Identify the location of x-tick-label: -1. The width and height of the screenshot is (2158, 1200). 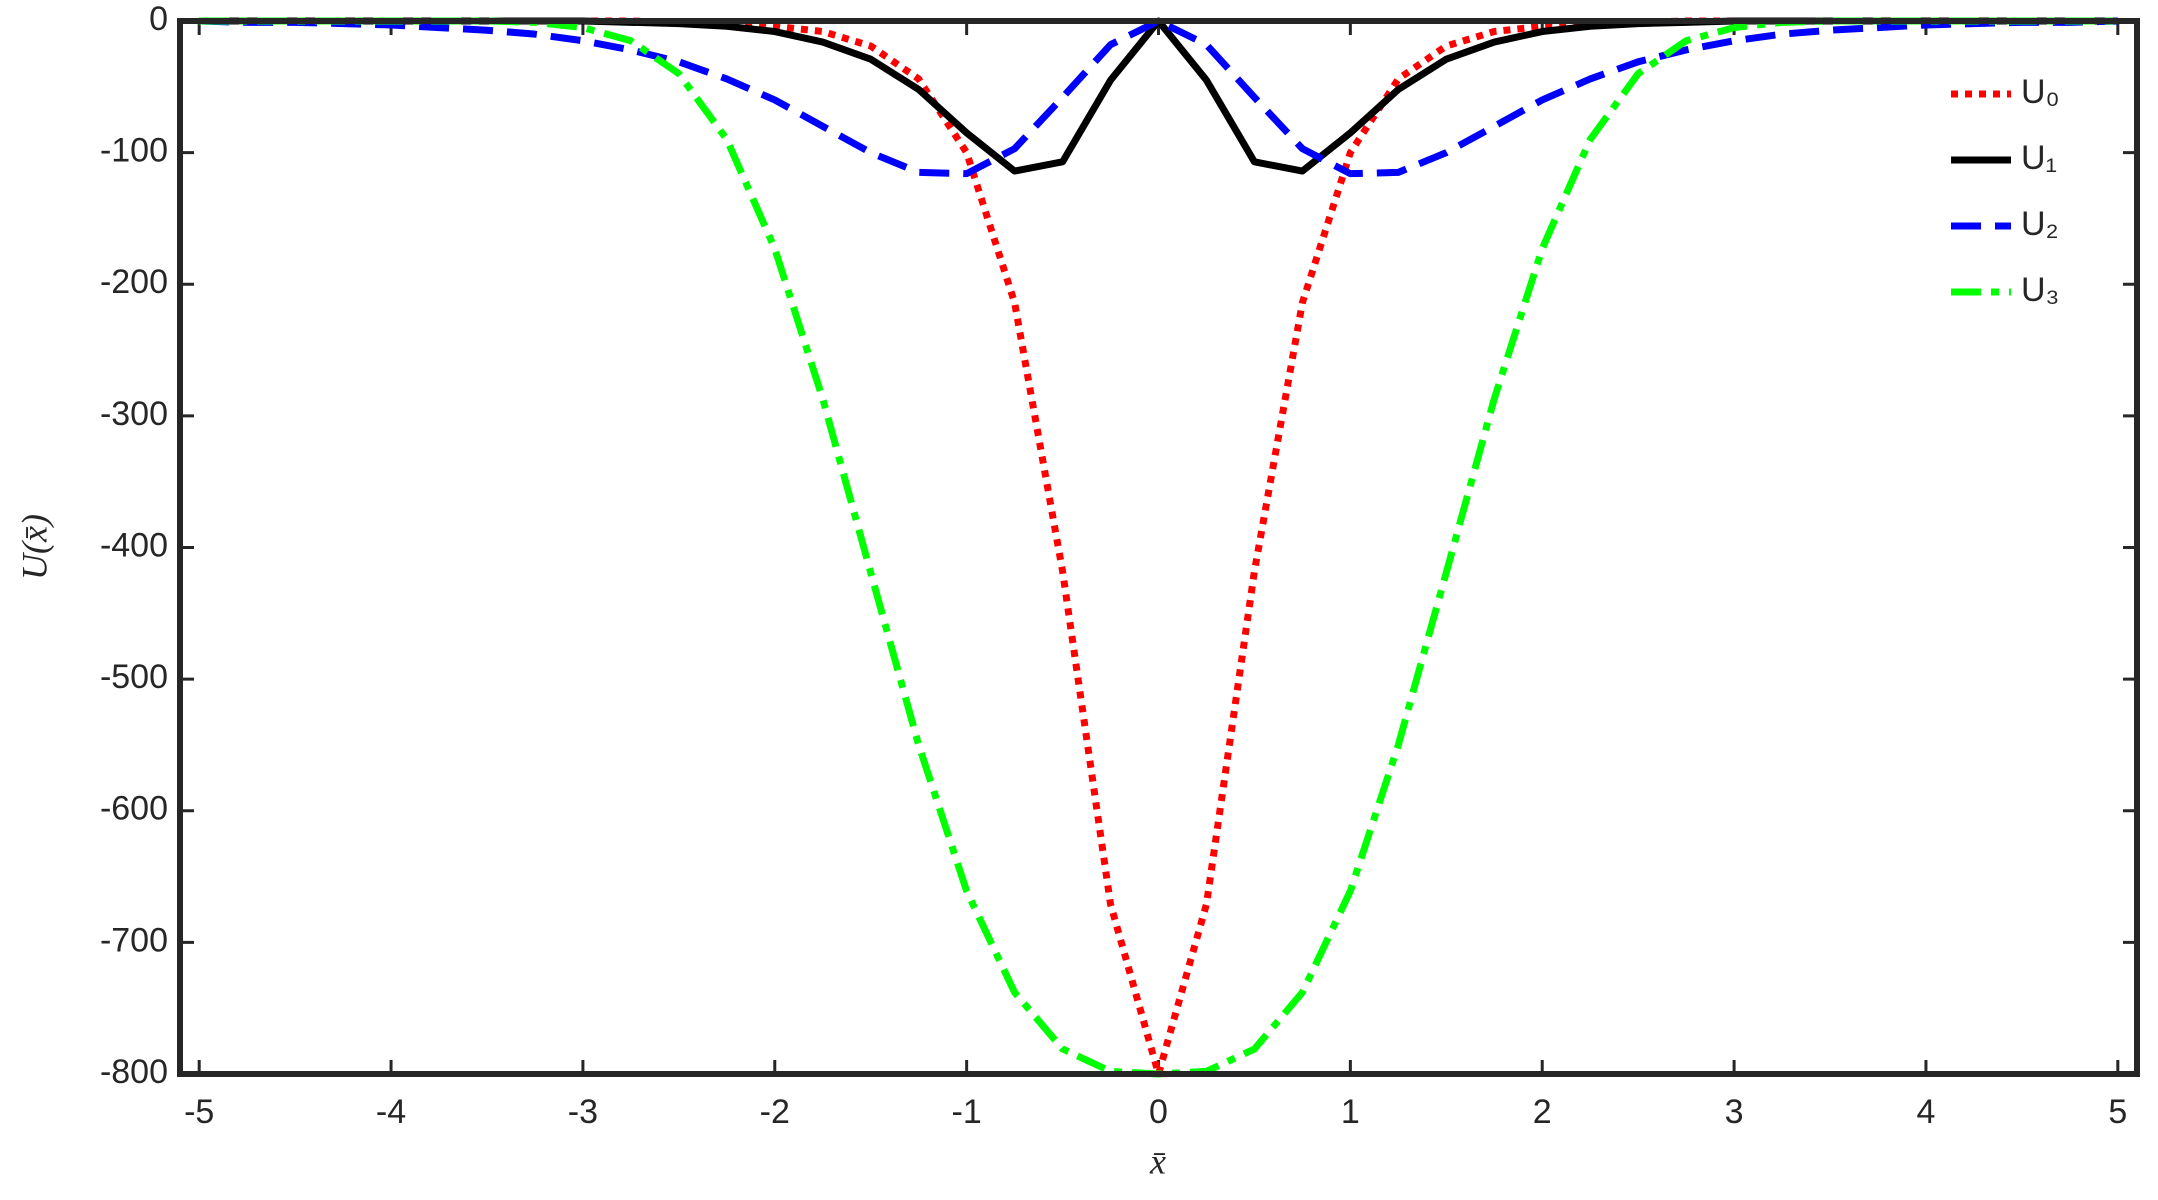
(967, 1112).